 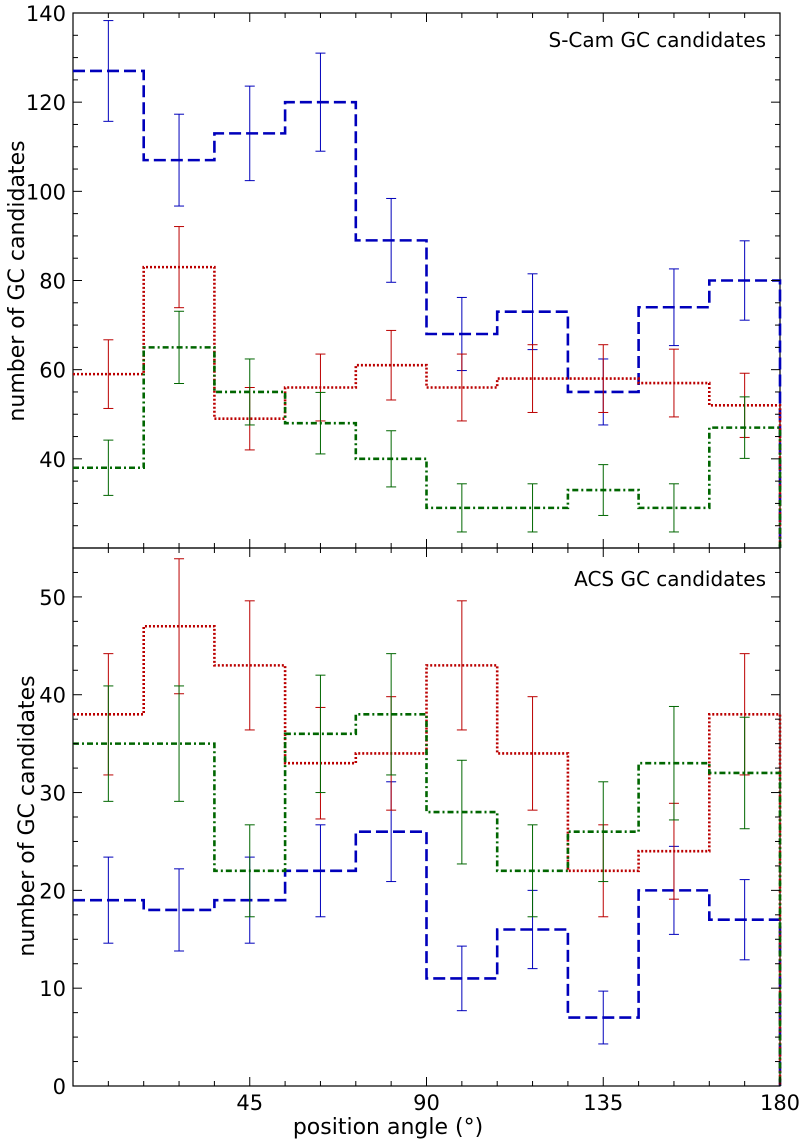 What do you see at coordinates (780, 1103) in the screenshot?
I see `x-tick-label: 180` at bounding box center [780, 1103].